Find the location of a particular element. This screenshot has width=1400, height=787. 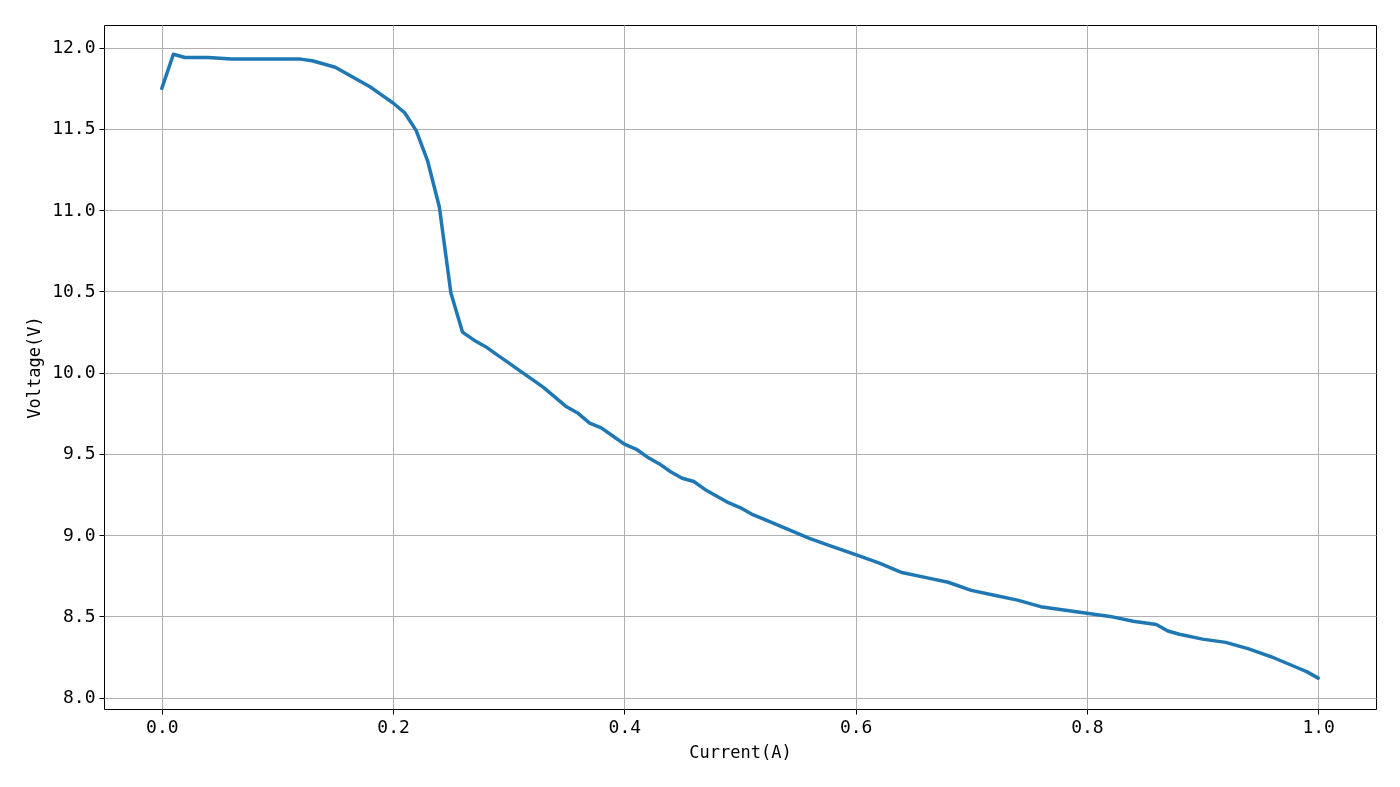

y-tick-label: 12.0 is located at coordinates (74, 47).